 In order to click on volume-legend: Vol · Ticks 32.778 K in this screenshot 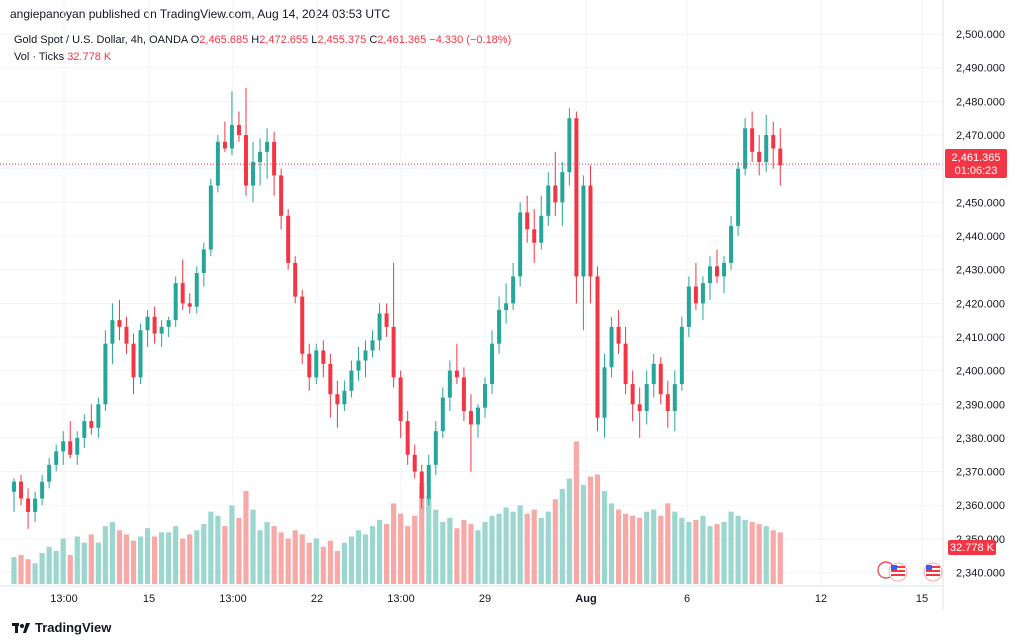, I will do `click(62, 57)`.